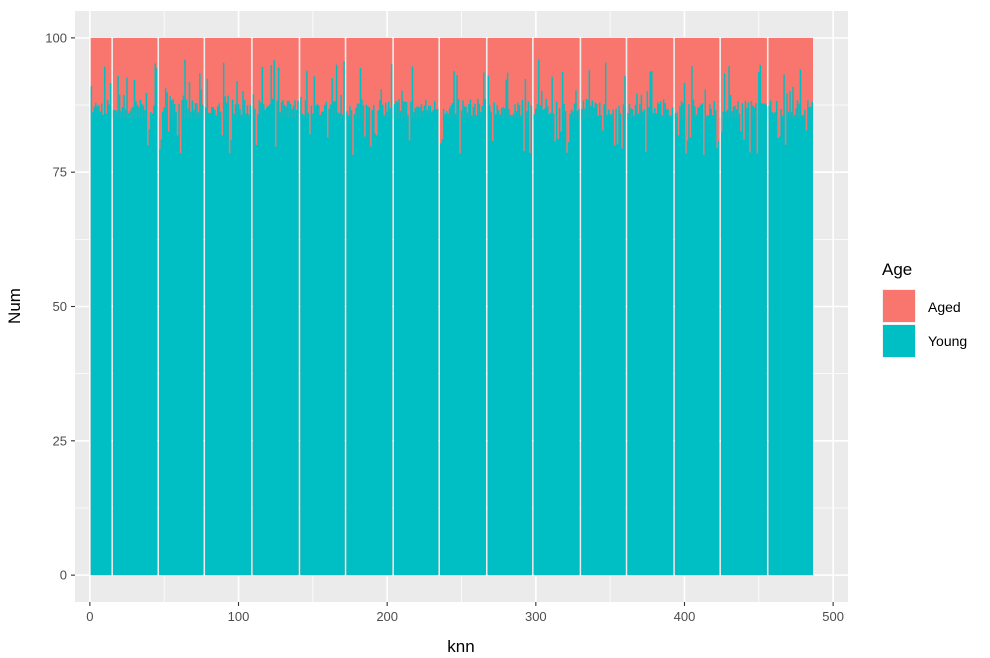 This screenshot has width=990, height=658. I want to click on legend-label-young: Young, so click(947, 341).